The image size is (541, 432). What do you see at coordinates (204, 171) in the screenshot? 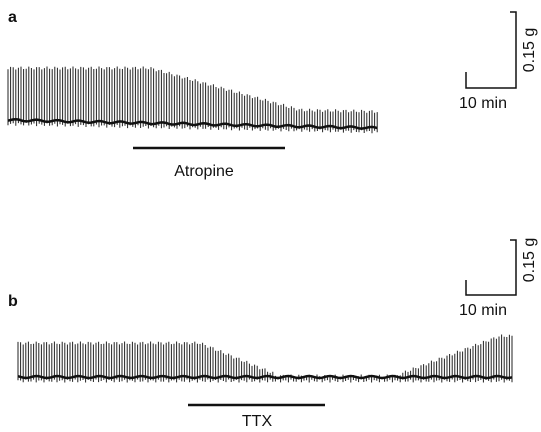
I see `treatment-label: Atropine` at bounding box center [204, 171].